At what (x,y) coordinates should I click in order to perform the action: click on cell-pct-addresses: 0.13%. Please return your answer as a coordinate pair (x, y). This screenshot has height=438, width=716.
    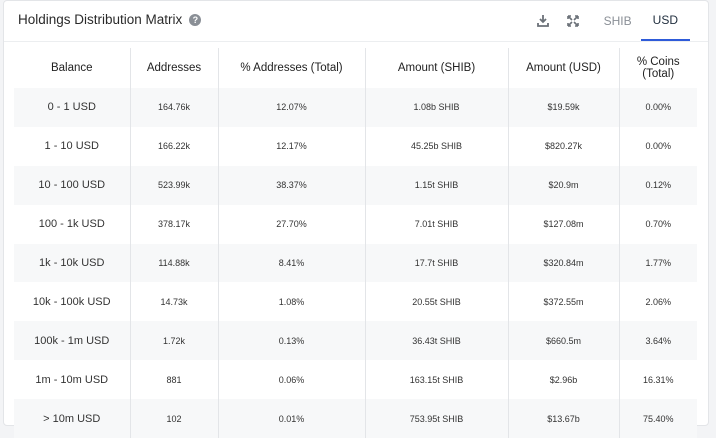
    Looking at the image, I should click on (291, 341).